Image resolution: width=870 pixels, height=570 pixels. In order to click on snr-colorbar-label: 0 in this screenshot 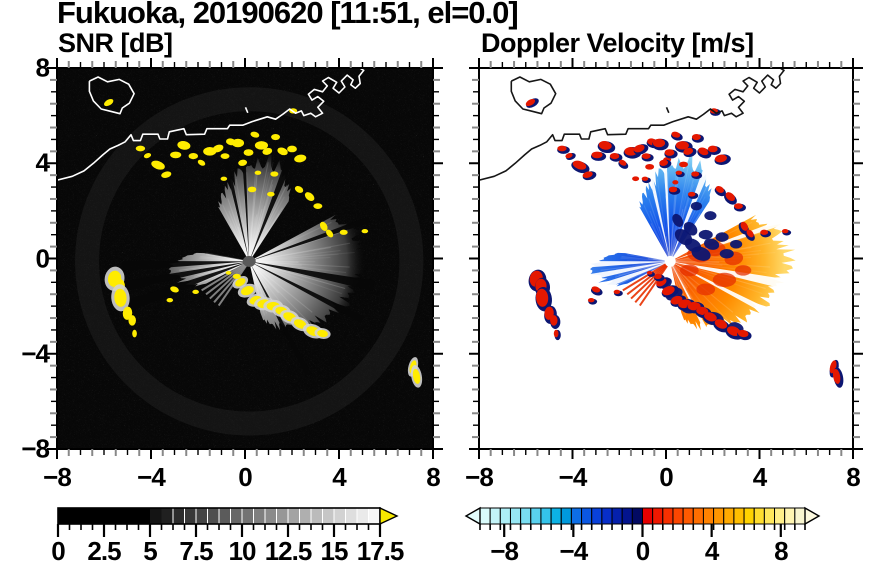, I will do `click(58, 551)`.